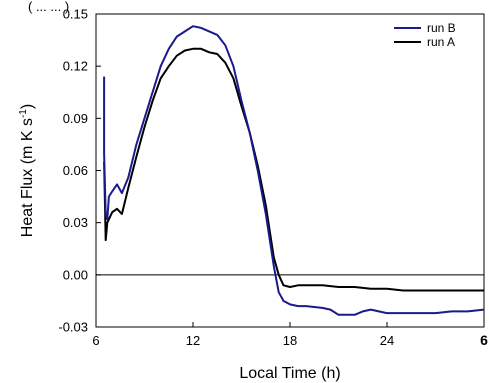 The height and width of the screenshot is (383, 489). What do you see at coordinates (441, 28) in the screenshot?
I see `legend-label: run B` at bounding box center [441, 28].